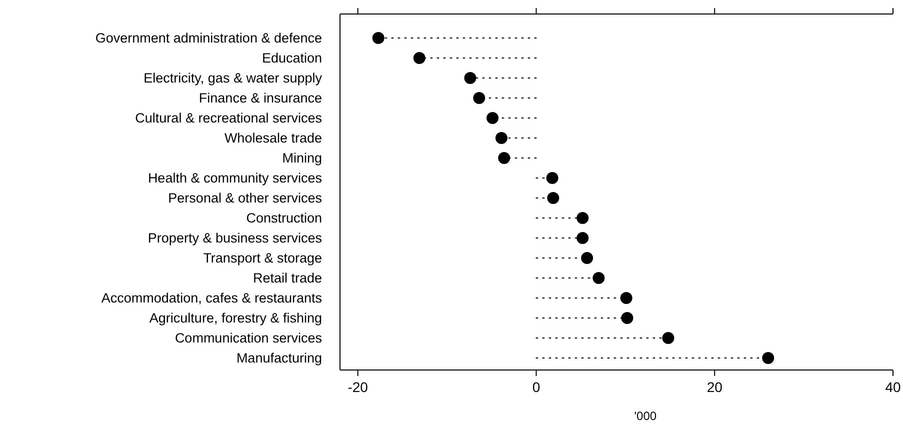  Describe the element at coordinates (245, 198) in the screenshot. I see `y-tick-label: Personal & other services` at that location.